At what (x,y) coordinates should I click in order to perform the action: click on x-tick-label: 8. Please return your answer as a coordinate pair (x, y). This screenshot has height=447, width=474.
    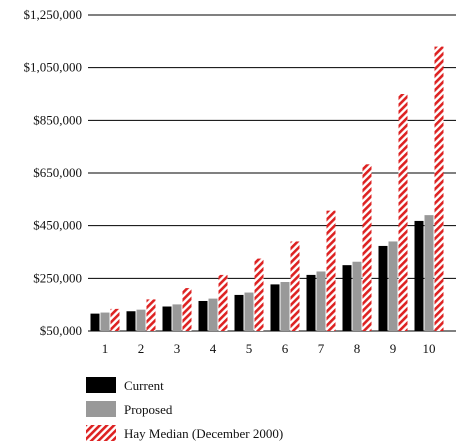
    Looking at the image, I should click on (357, 348).